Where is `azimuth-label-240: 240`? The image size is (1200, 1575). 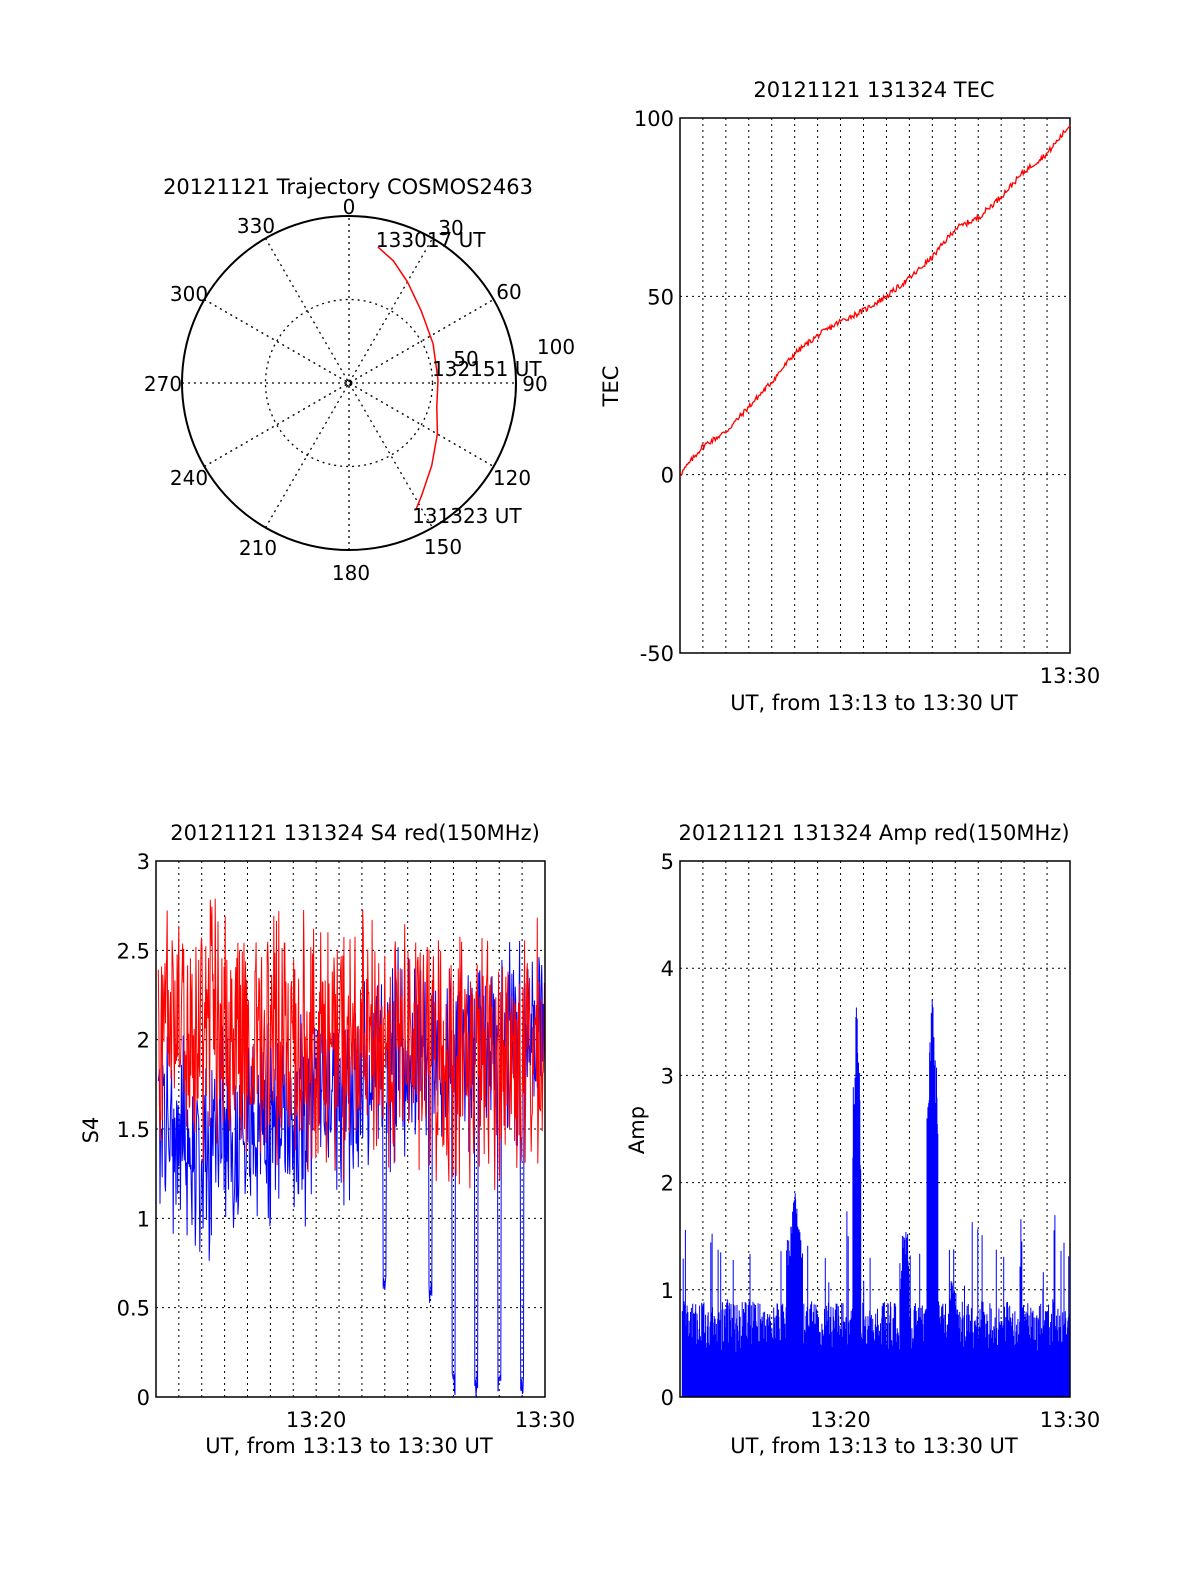 azimuth-label-240: 240 is located at coordinates (189, 478).